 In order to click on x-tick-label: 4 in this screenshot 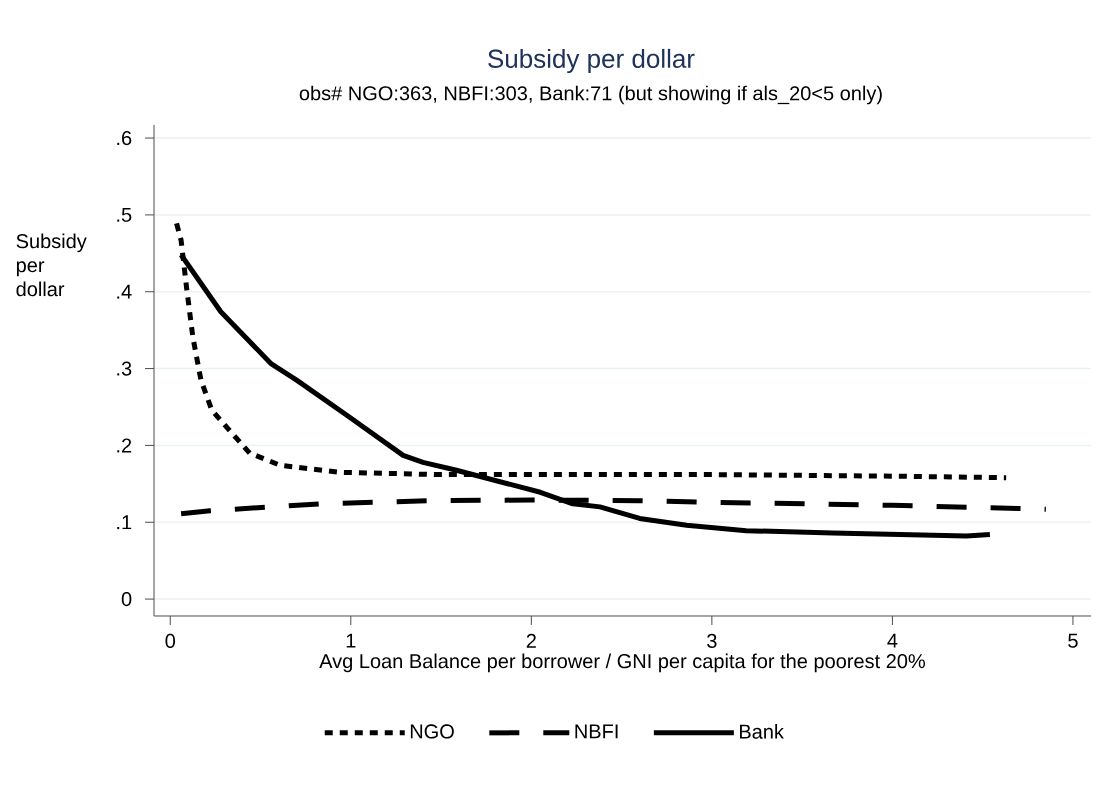, I will do `click(892, 640)`.